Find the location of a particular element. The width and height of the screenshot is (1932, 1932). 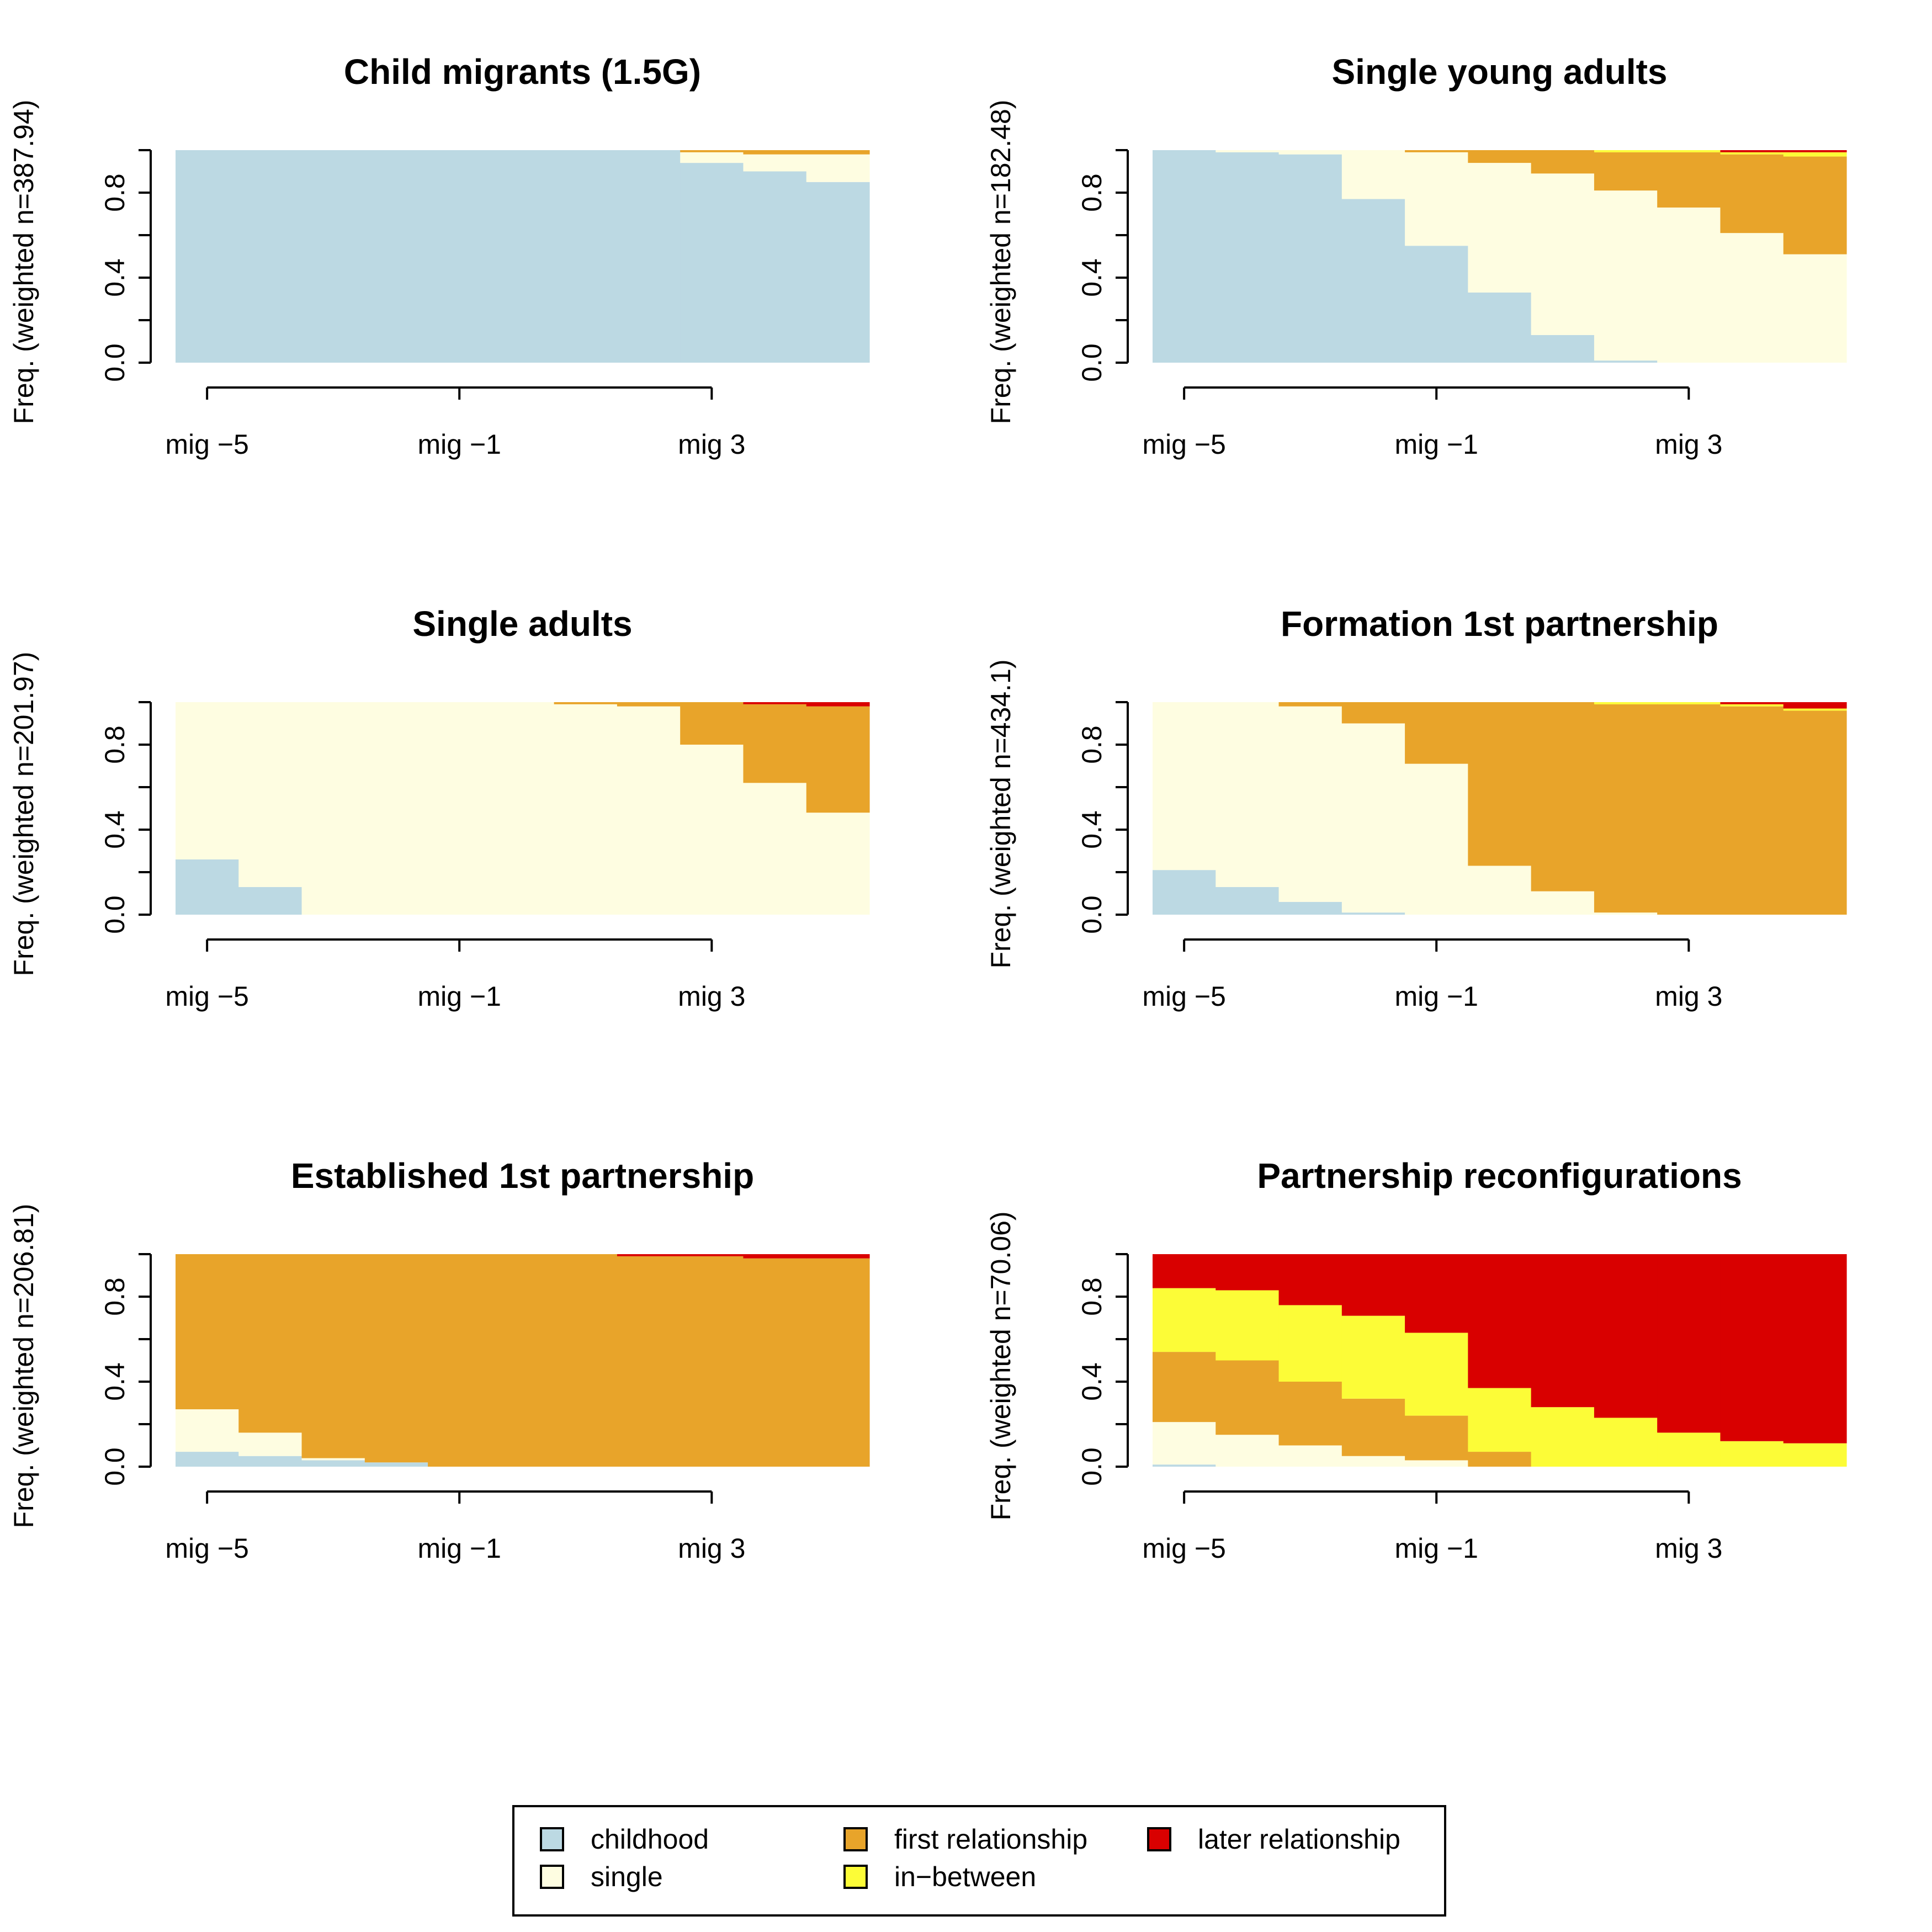

legend-item-childhood: childhood is located at coordinates (625, 1840).